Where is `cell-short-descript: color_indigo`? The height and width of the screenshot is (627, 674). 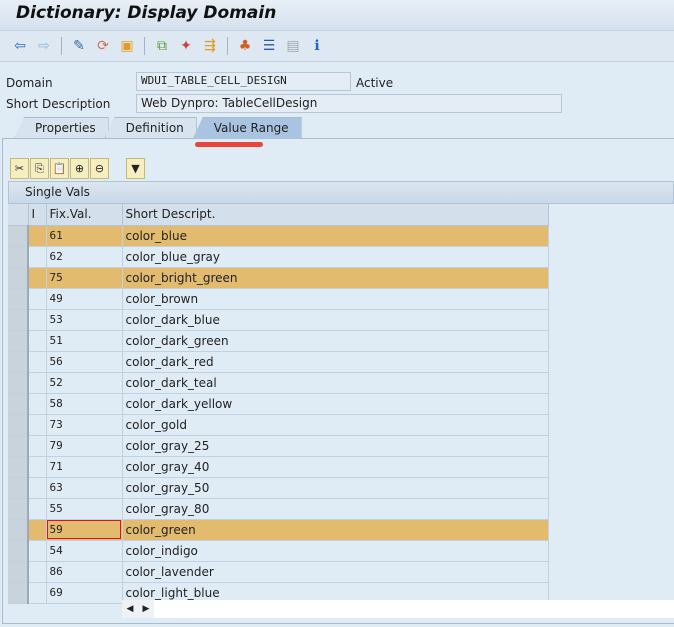
cell-short-descript: color_indigo is located at coordinates (335, 551).